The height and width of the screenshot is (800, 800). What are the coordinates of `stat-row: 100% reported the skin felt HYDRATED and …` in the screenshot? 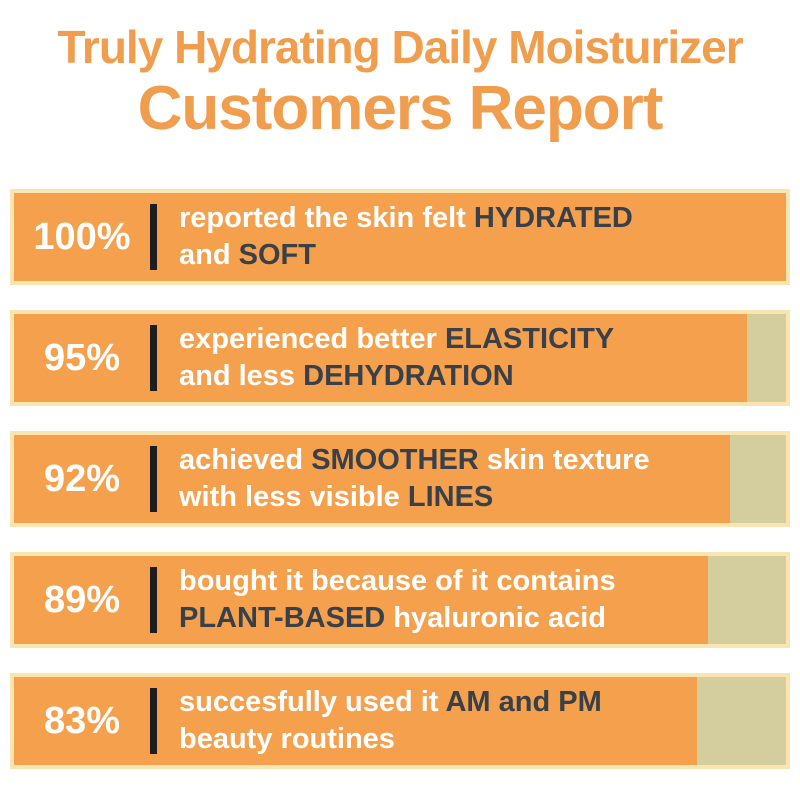 It's located at (400, 237).